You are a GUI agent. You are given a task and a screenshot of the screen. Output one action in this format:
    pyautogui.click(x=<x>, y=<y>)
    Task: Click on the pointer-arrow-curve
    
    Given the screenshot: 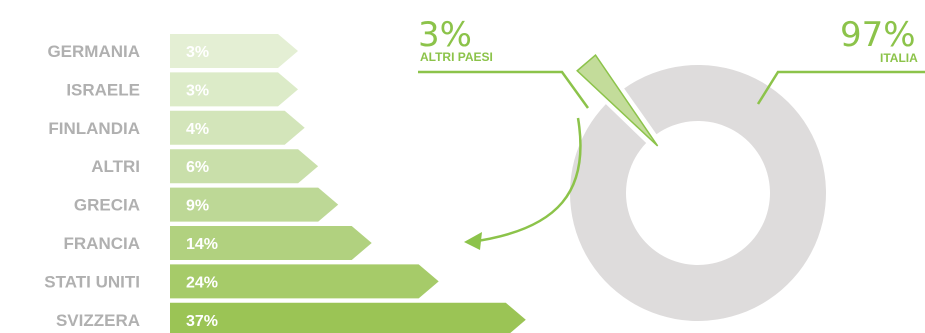 What is the action you would take?
    pyautogui.click(x=525, y=180)
    